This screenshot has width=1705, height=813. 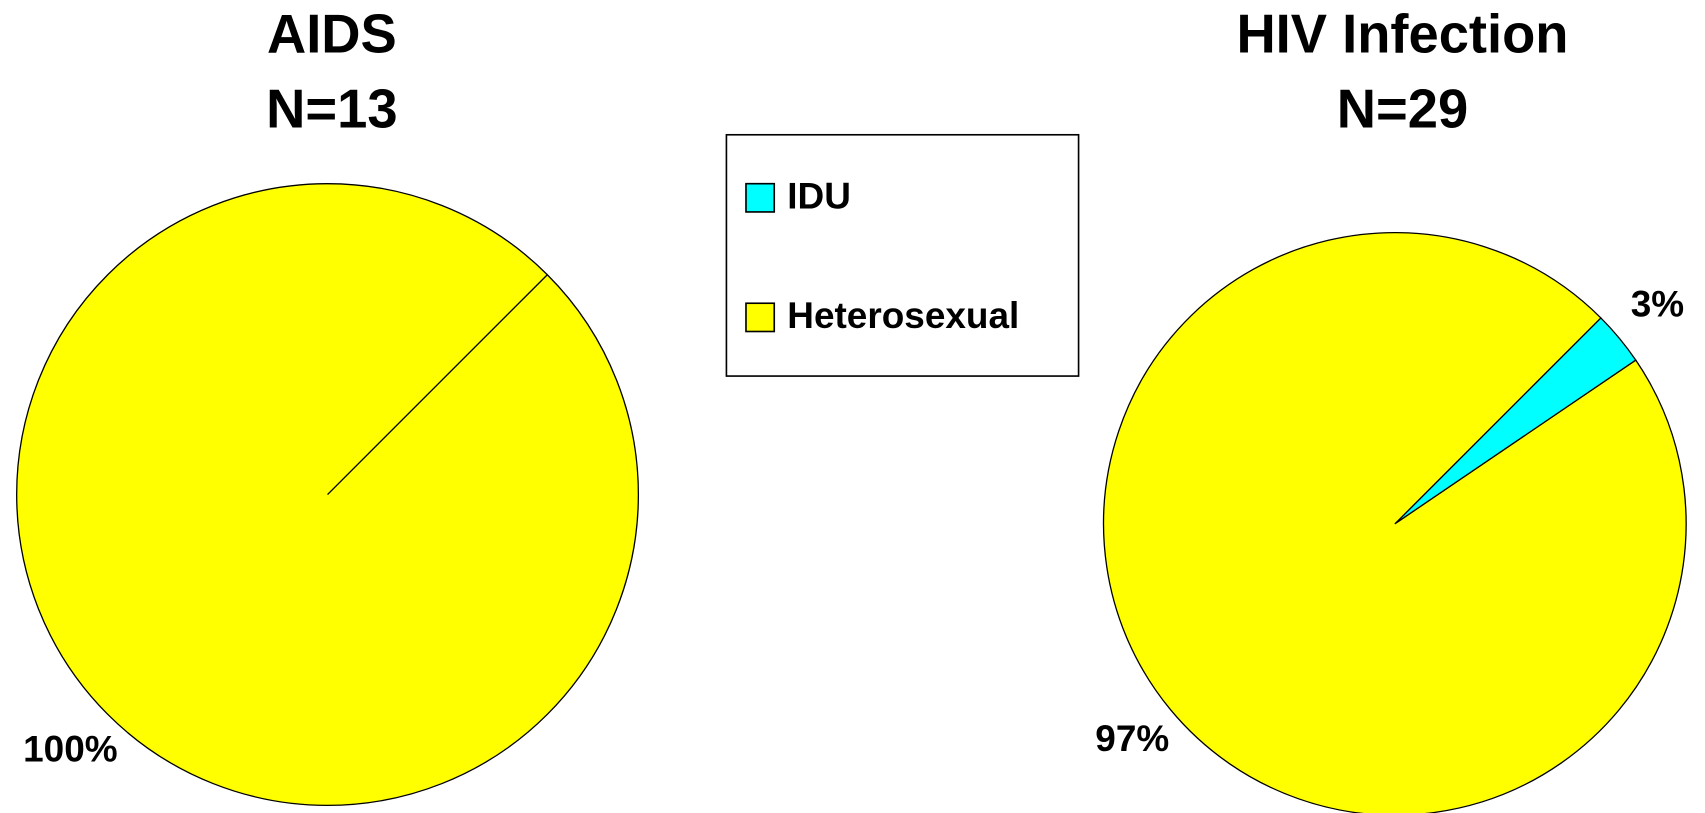 I want to click on legend-label: IDU, so click(x=819, y=196).